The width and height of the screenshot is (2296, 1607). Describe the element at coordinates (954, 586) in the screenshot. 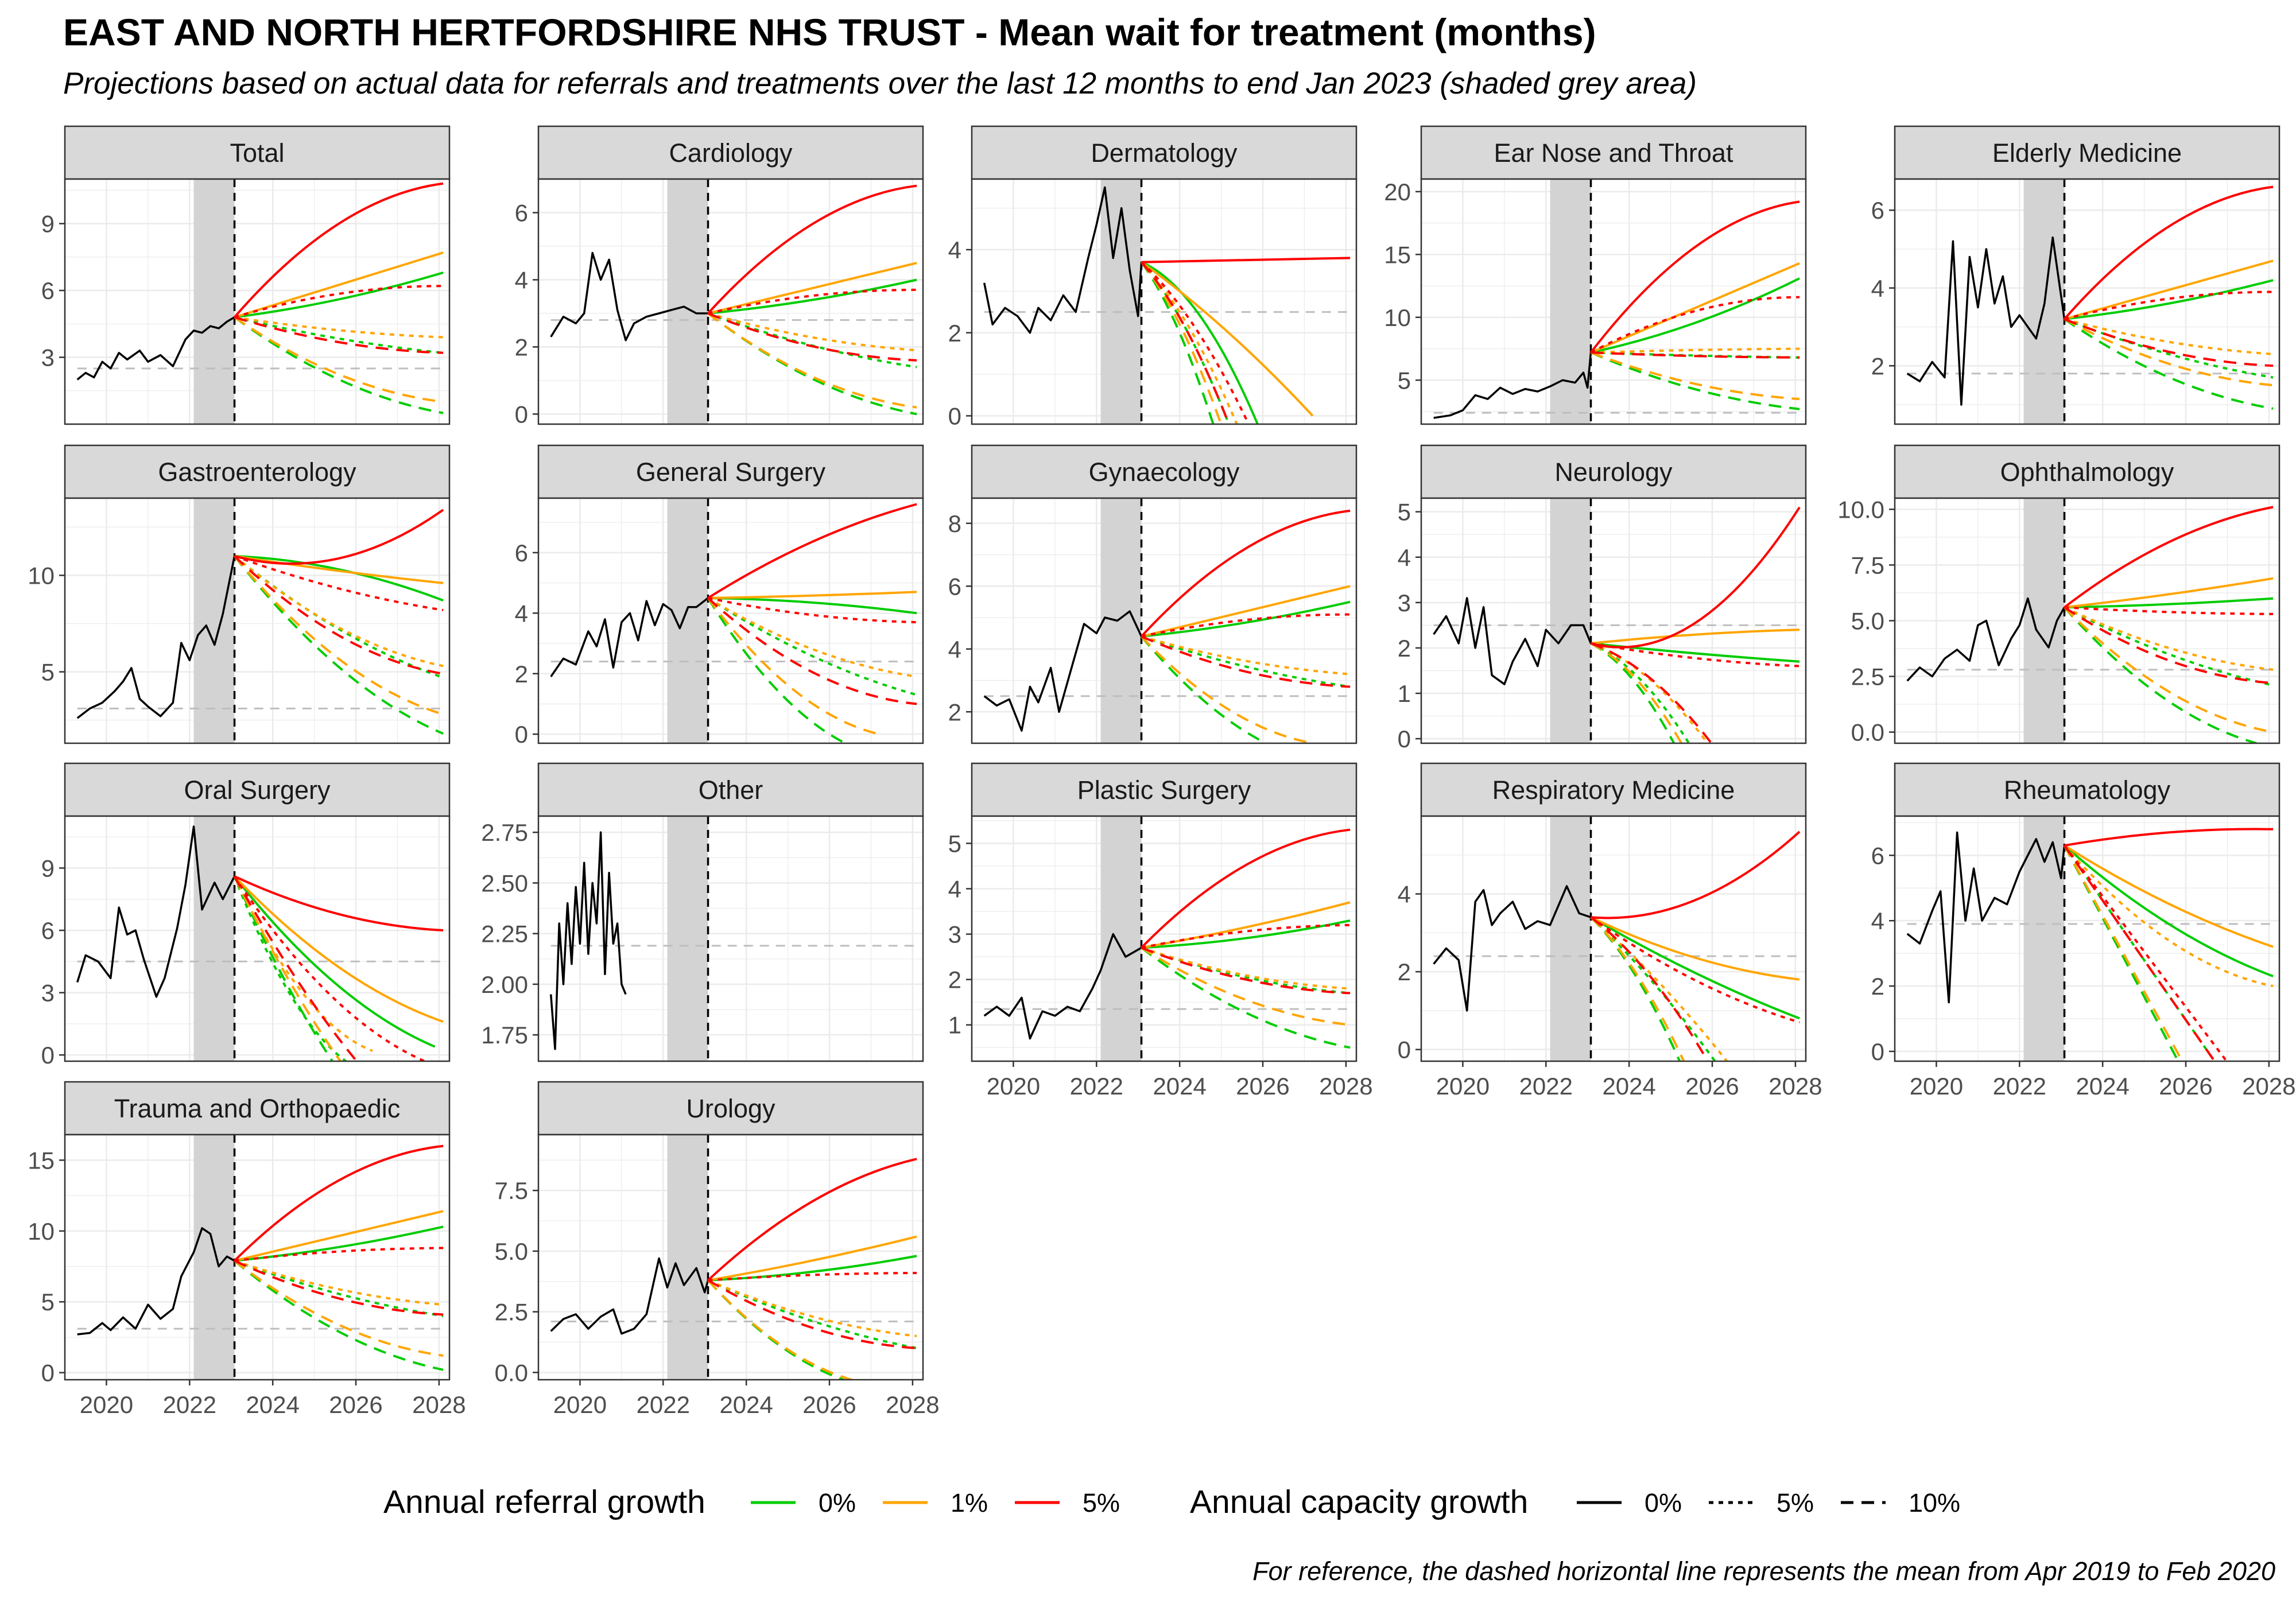

I see `y-tick-label: 6` at that location.